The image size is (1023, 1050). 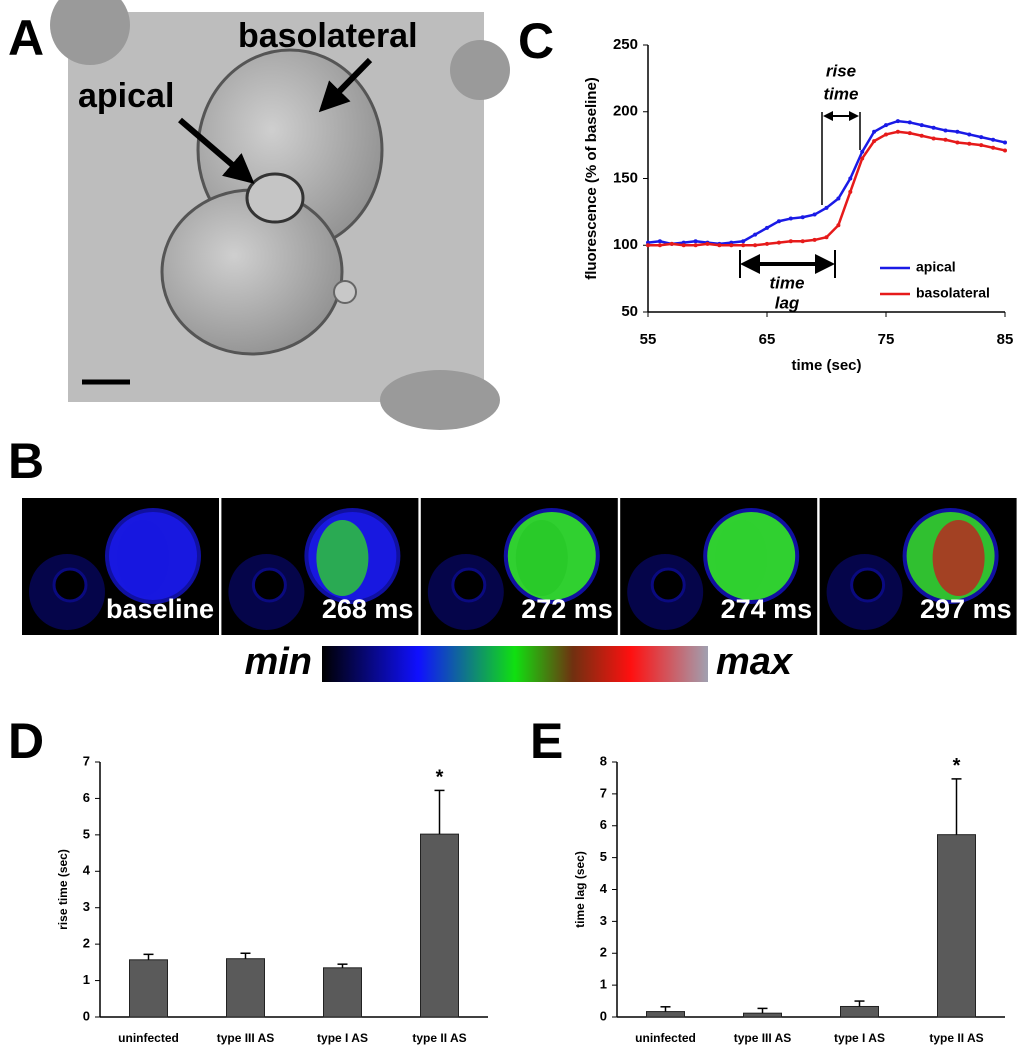 What do you see at coordinates (278, 662) in the screenshot?
I see `scale-min: min` at bounding box center [278, 662].